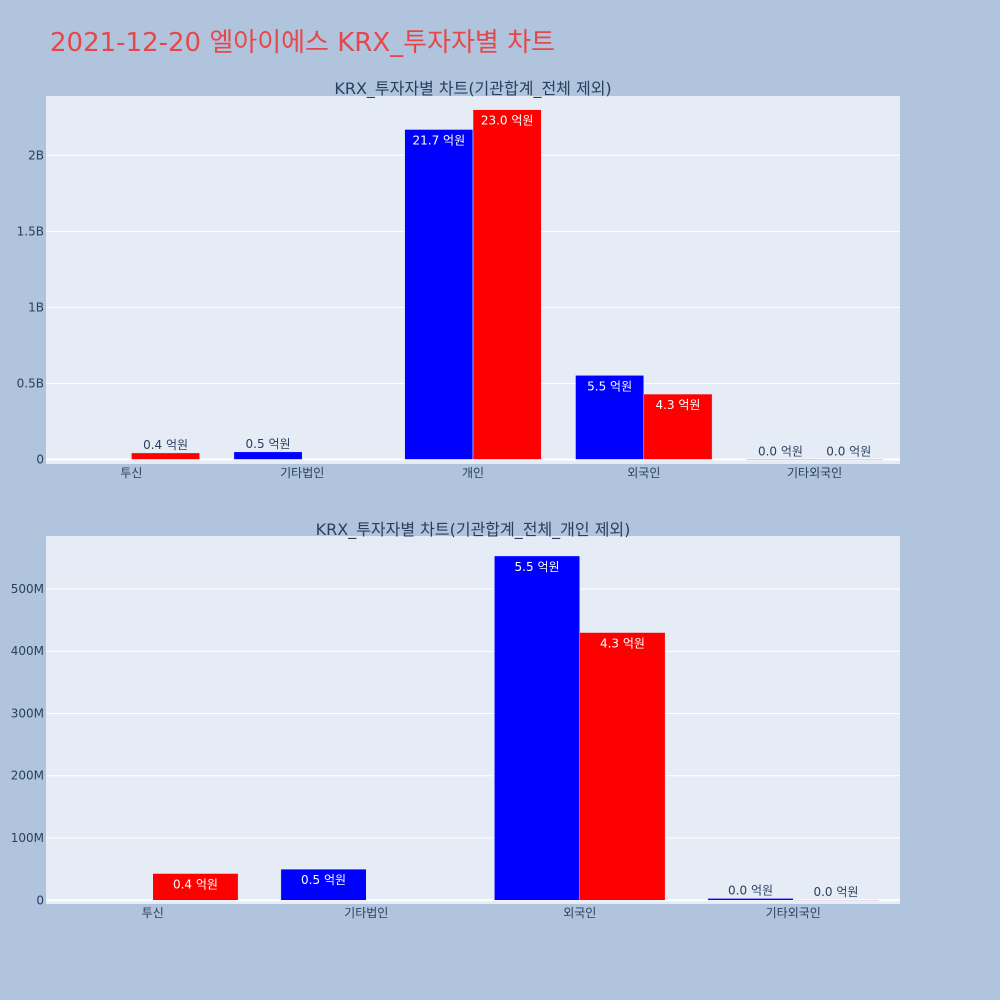  What do you see at coordinates (27, 589) in the screenshot?
I see `y-tick-label: 500M` at bounding box center [27, 589].